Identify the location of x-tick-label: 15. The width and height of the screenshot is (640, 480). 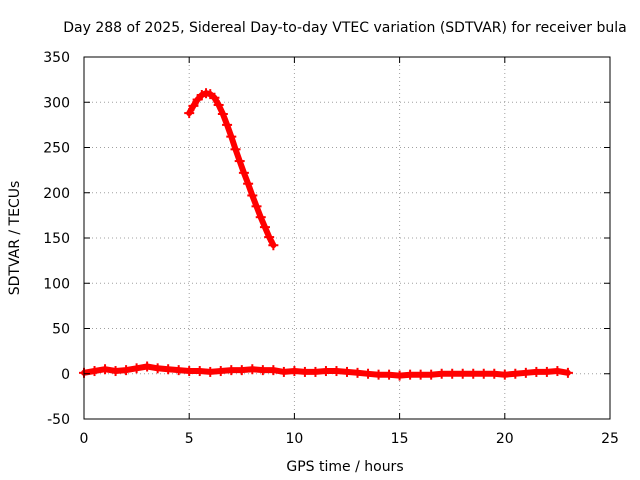
(400, 439).